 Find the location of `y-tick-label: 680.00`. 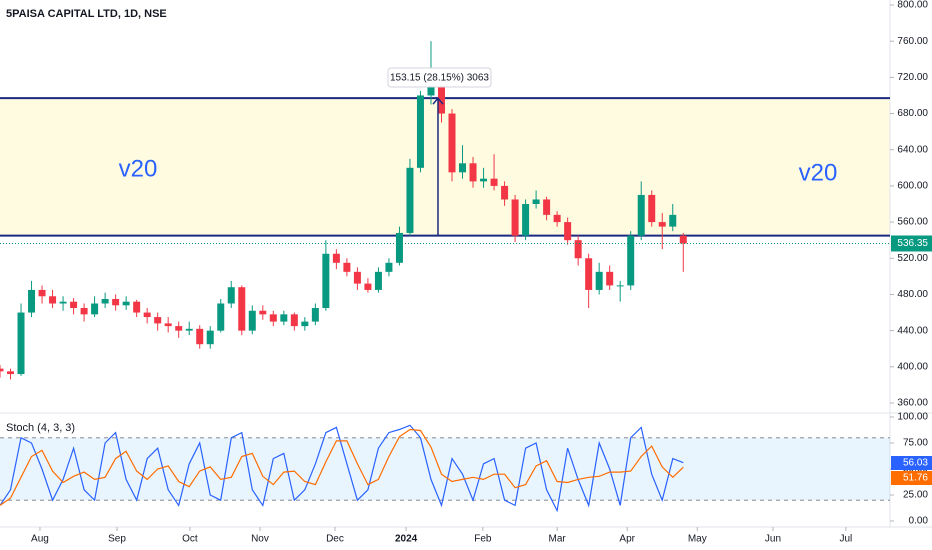

y-tick-label: 680.00 is located at coordinates (912, 113).